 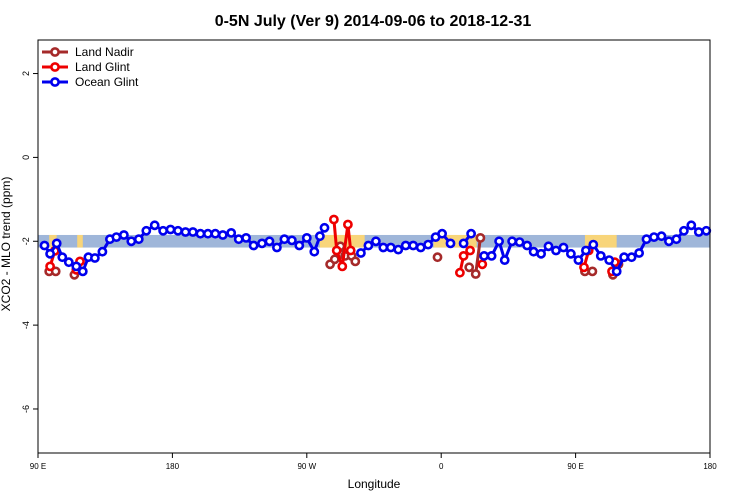 What do you see at coordinates (6, 244) in the screenshot?
I see `y-axis-title: XCO2 - MLO trend (ppm)` at bounding box center [6, 244].